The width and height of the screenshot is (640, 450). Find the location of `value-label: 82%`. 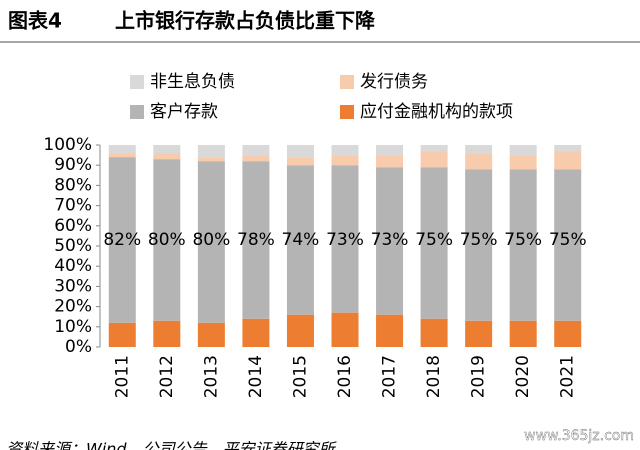

value-label: 82% is located at coordinates (122, 240).